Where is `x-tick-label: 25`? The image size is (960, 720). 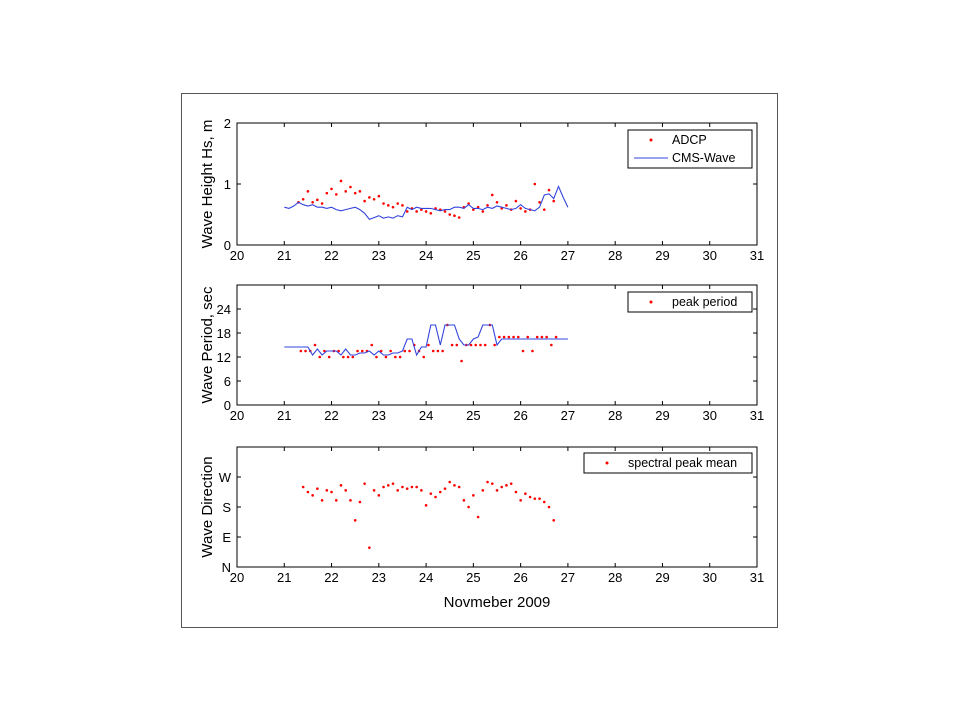
x-tick-label: 25 is located at coordinates (473, 415).